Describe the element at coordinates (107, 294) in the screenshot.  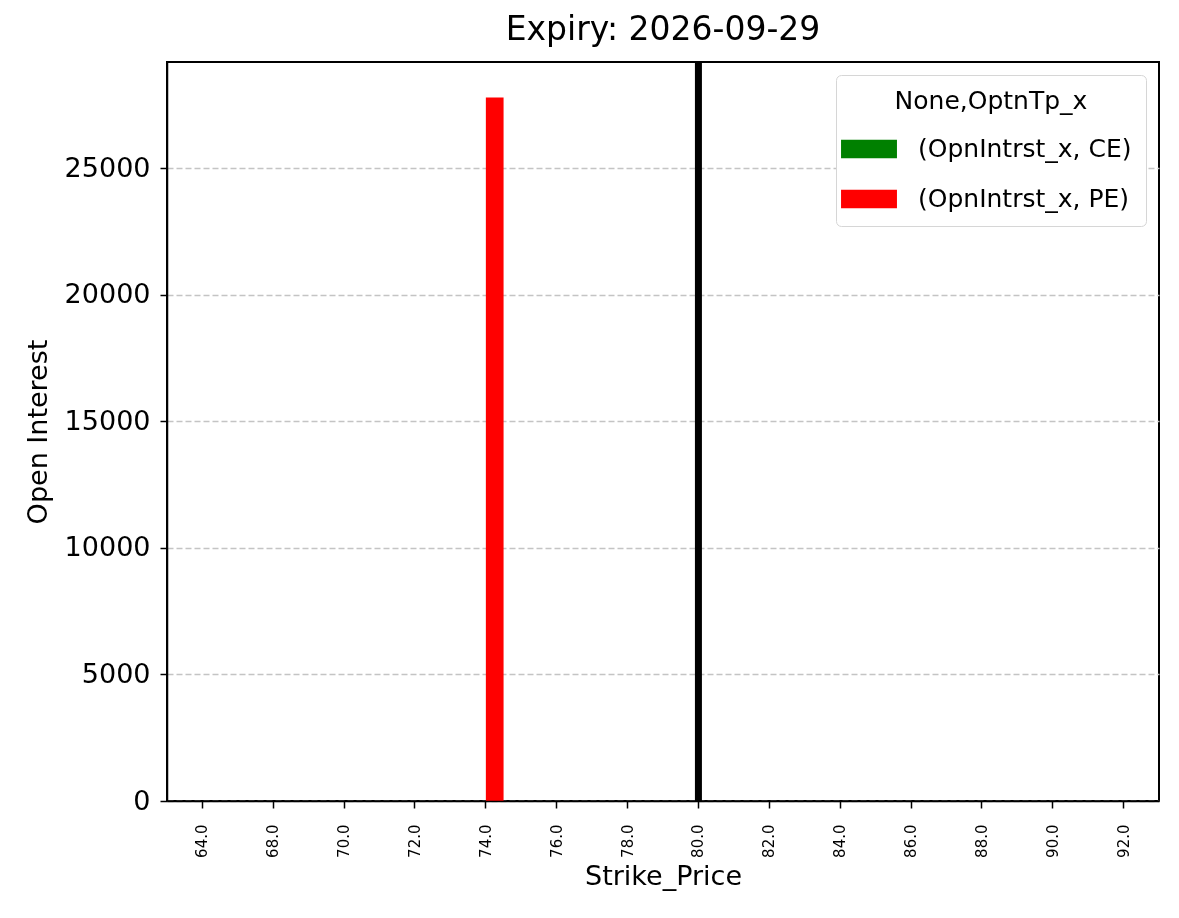
I see `y-tick-label: 20000` at that location.